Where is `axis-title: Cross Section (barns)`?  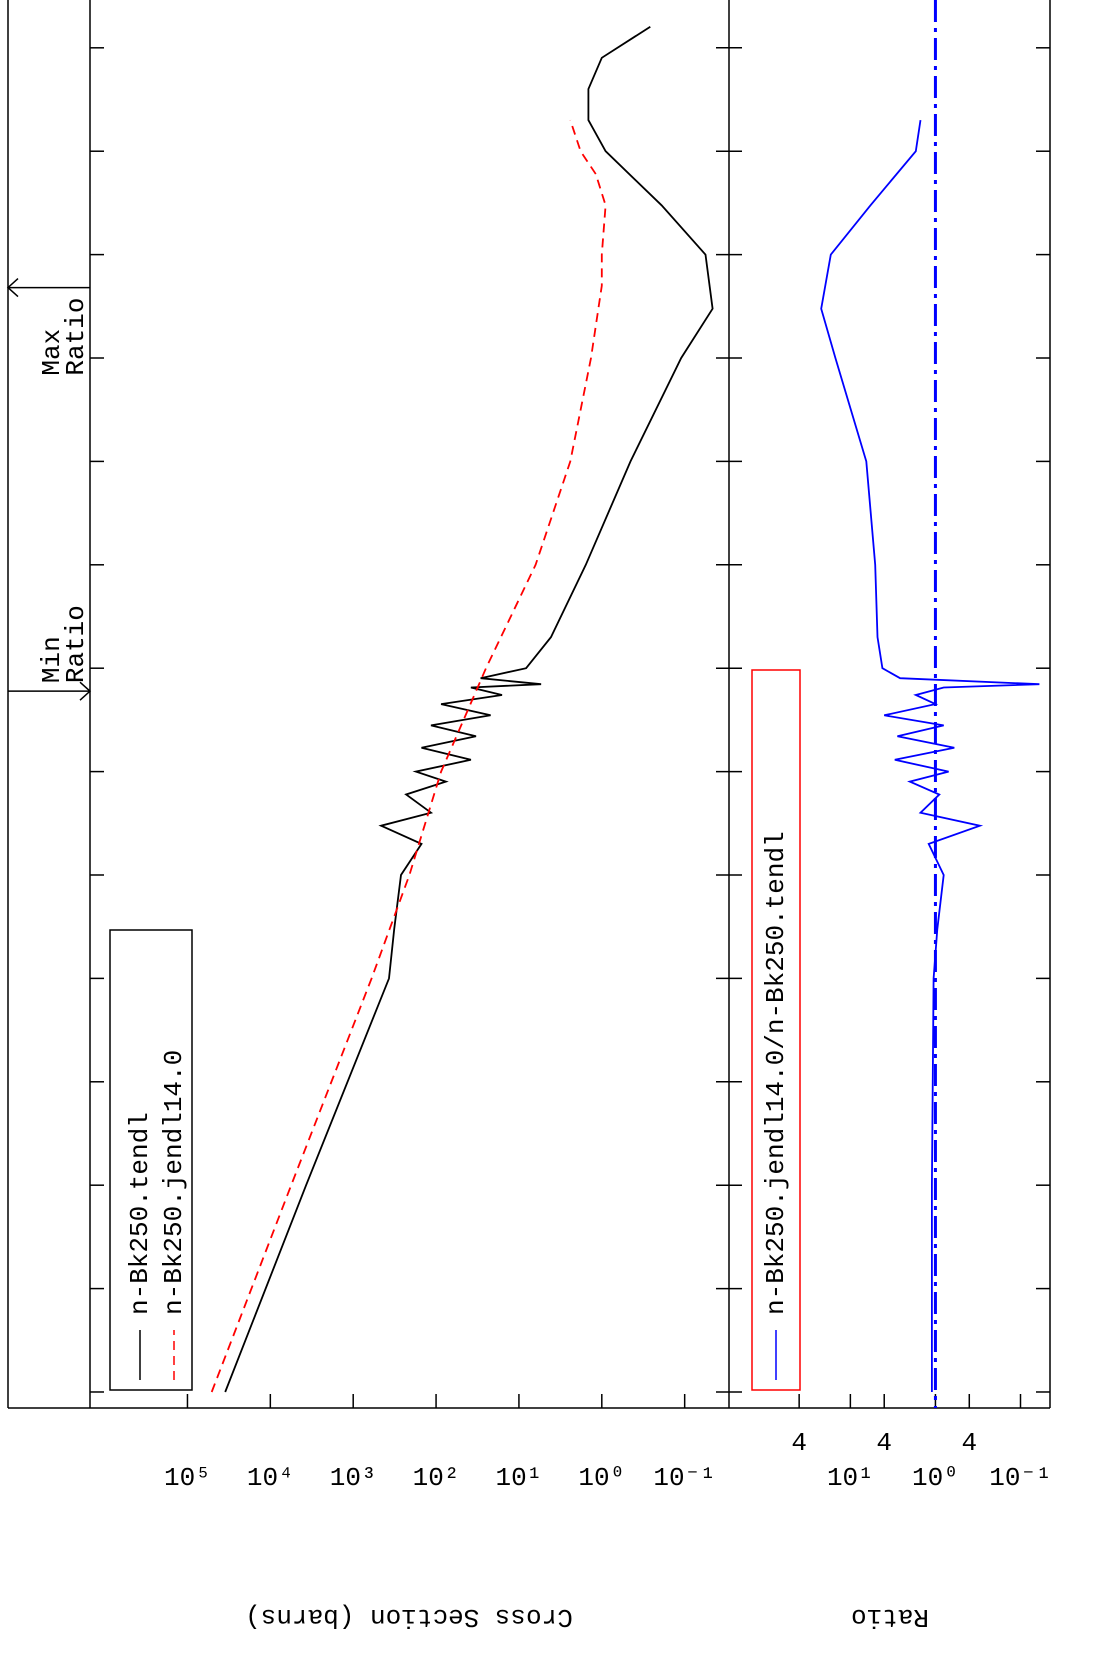 axis-title: Cross Section (barns) is located at coordinates (409, 1617).